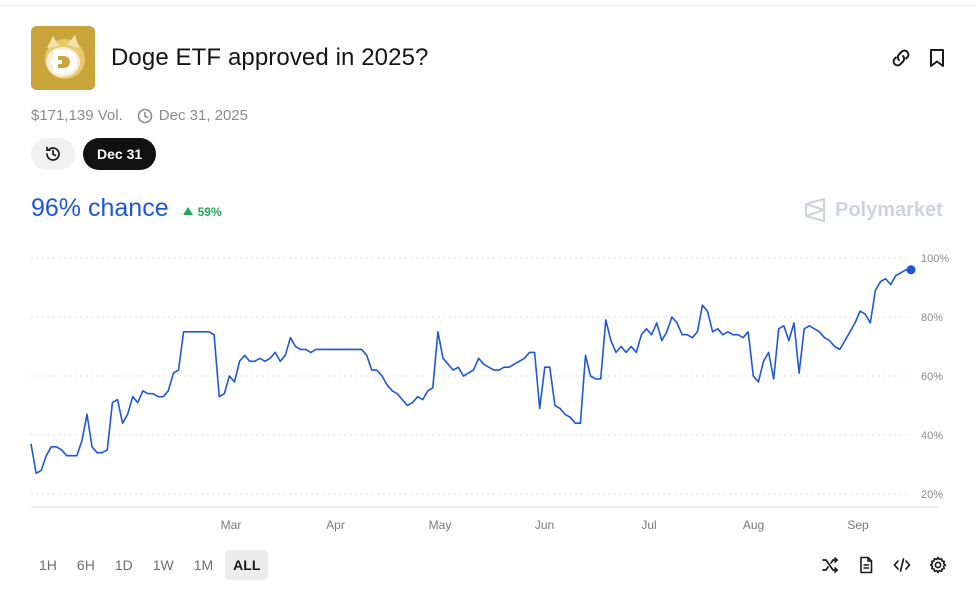 Image resolution: width=976 pixels, height=592 pixels. I want to click on y-axis-labels: 100% 80% 60% 40% 20%, so click(935, 377).